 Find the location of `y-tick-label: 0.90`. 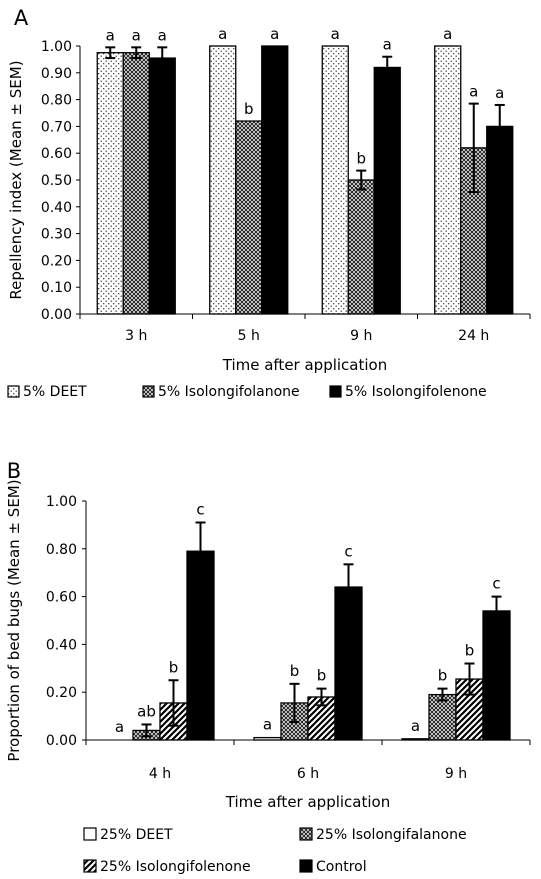

y-tick-label: 0.90 is located at coordinates (56, 74).